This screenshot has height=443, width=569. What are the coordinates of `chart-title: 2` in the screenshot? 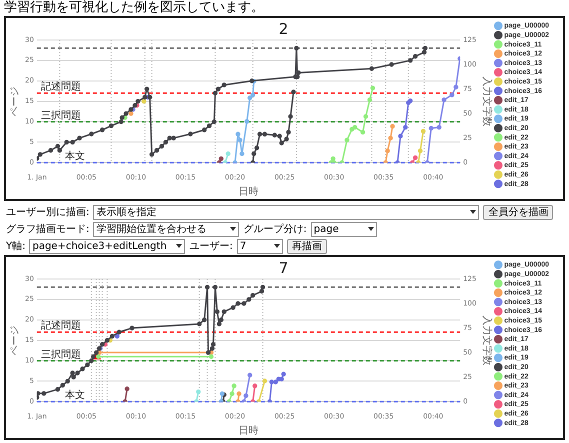 It's located at (283, 29).